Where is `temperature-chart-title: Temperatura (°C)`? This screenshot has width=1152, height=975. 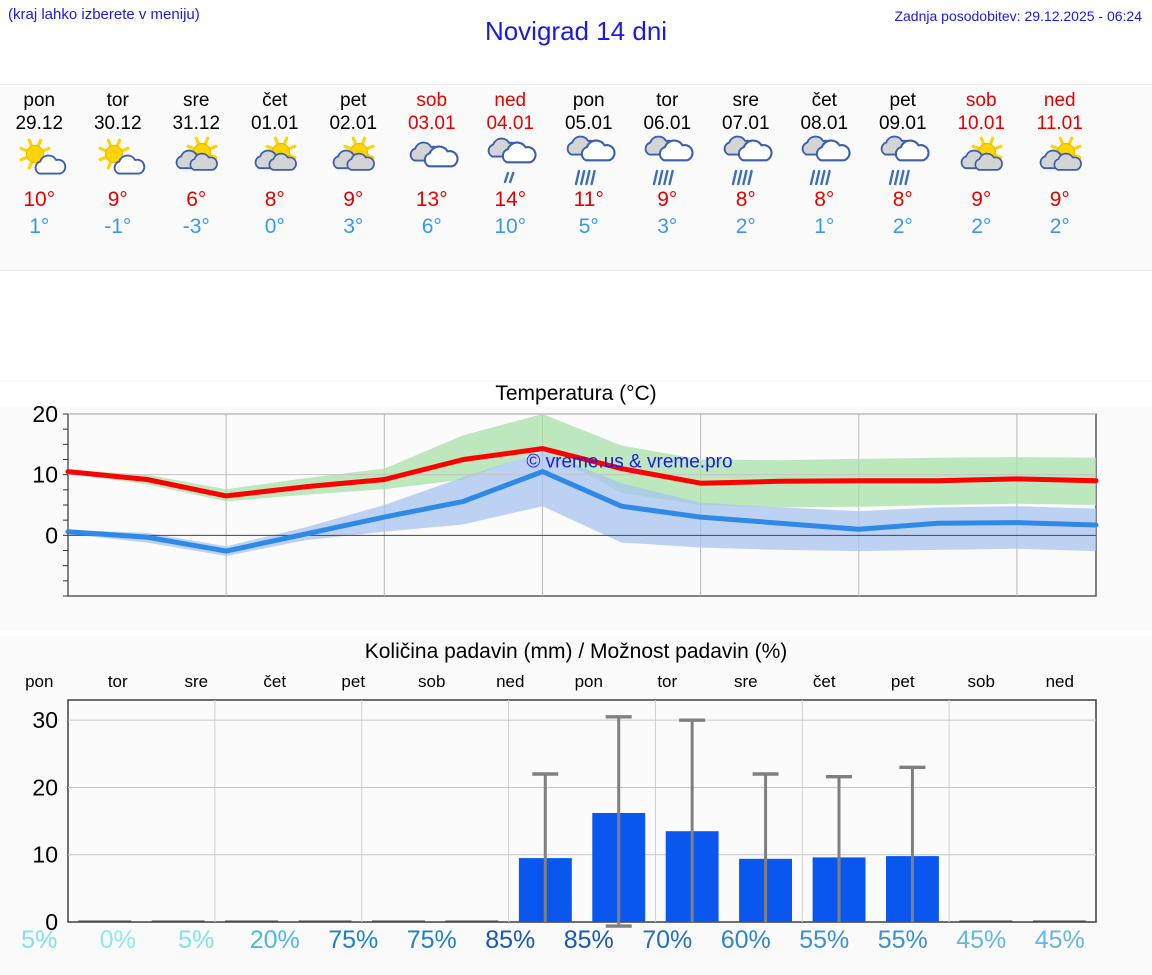
temperature-chart-title: Temperatura (°C) is located at coordinates (576, 394).